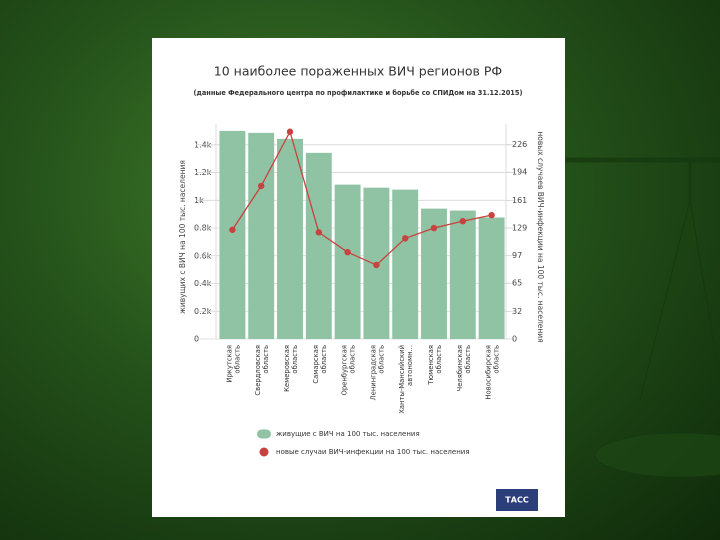 The height and width of the screenshot is (540, 720). I want to click on y2-tick-label: 97, so click(517, 255).